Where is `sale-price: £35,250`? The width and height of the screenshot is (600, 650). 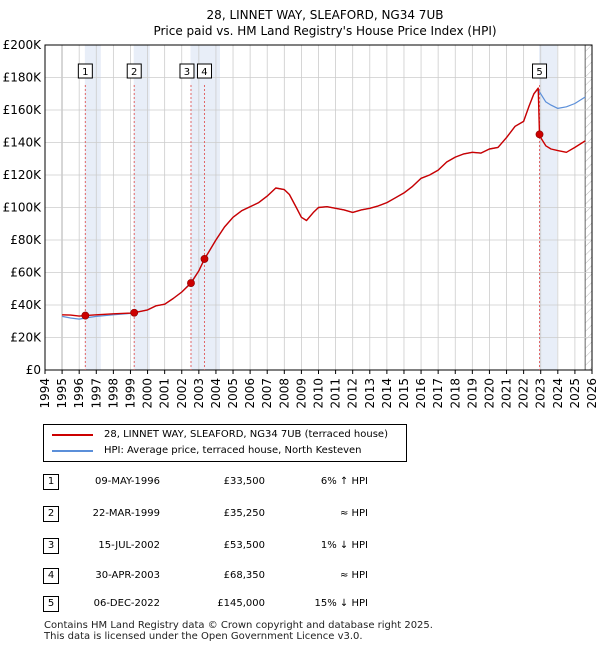
sale-price: £35,250 is located at coordinates (244, 513).